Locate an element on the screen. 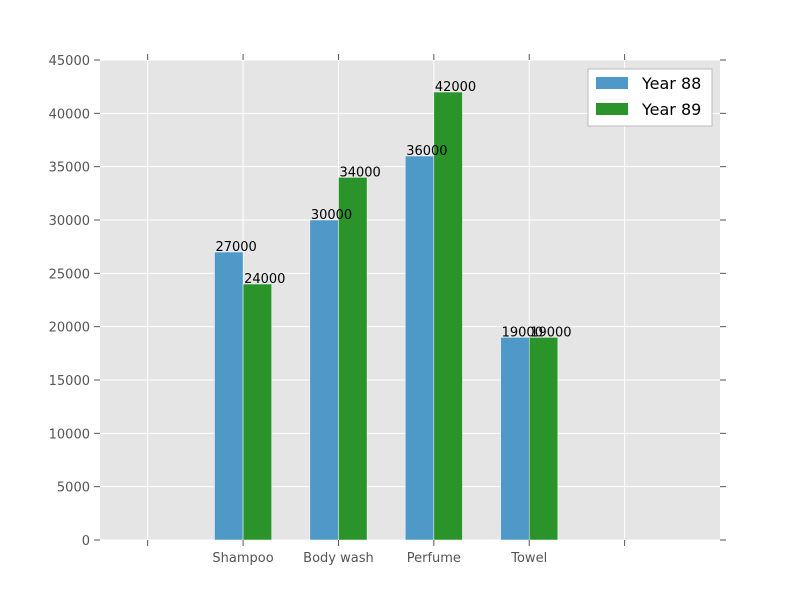  x-tick-label: Shampoo is located at coordinates (242, 558).